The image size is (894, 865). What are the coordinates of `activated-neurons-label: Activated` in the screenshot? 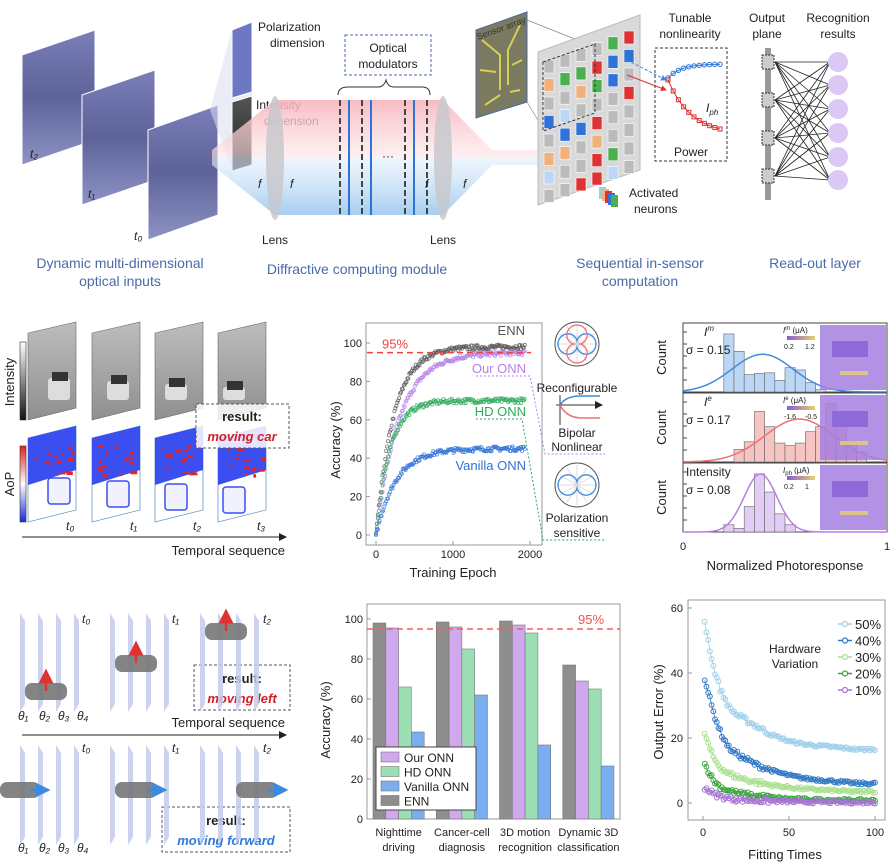 It's located at (653, 193).